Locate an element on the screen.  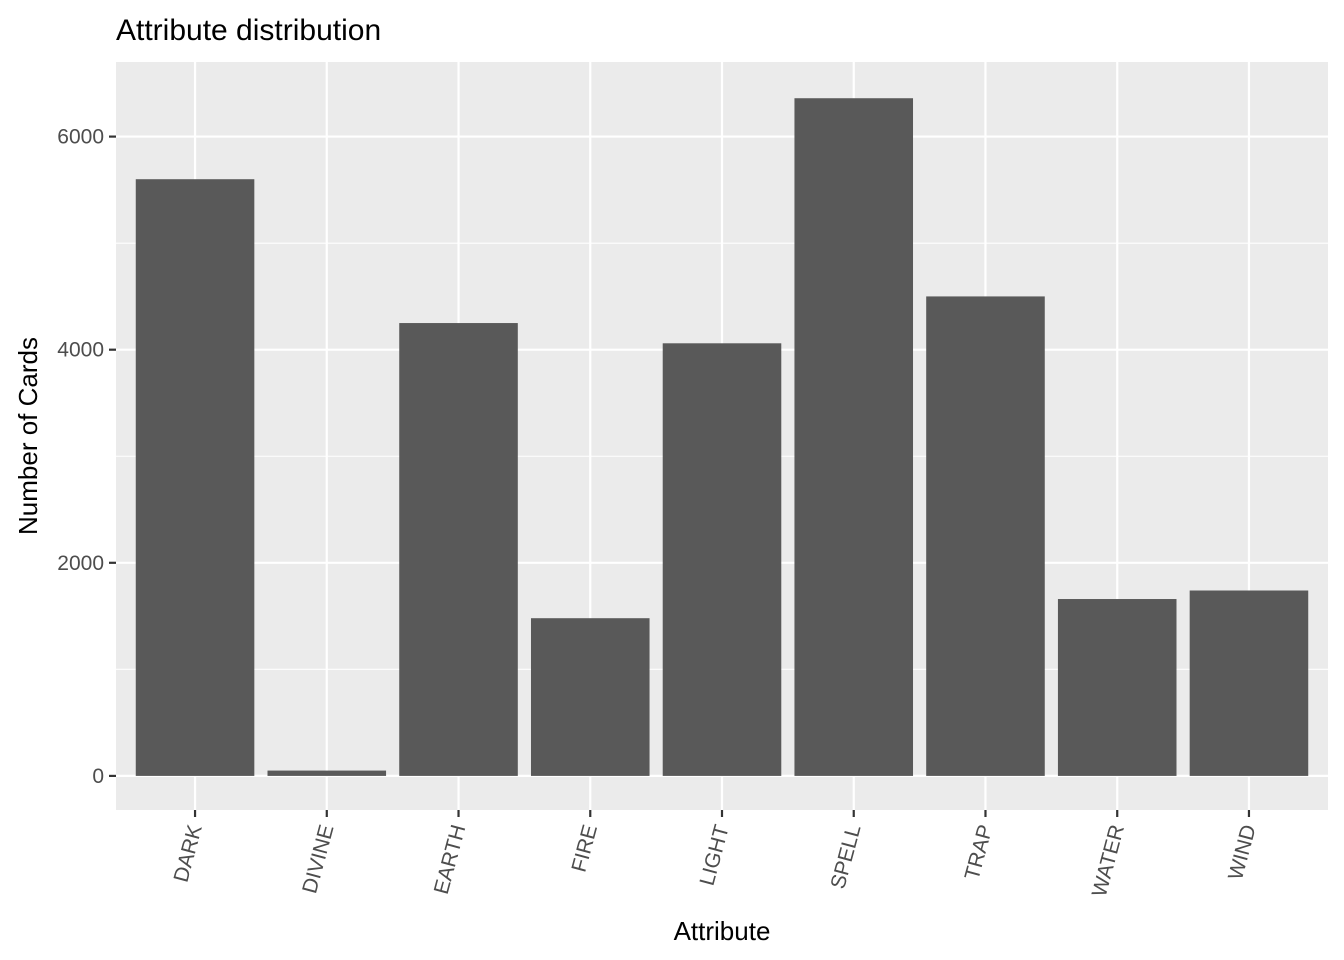
y-tick-label: 2000 is located at coordinates (80, 563).